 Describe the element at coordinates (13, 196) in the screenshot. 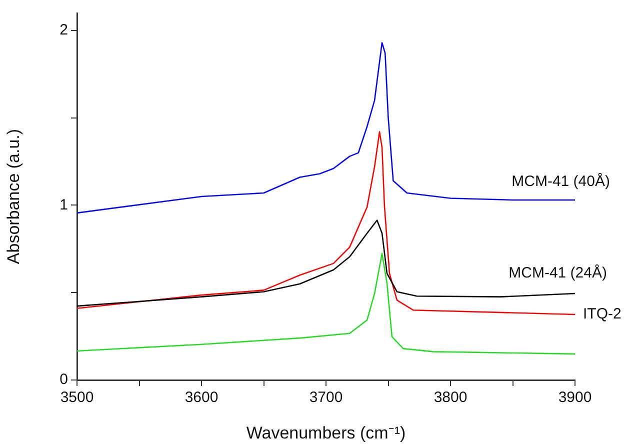

I see `y-axis-title: Absorbance (a.u.)` at that location.